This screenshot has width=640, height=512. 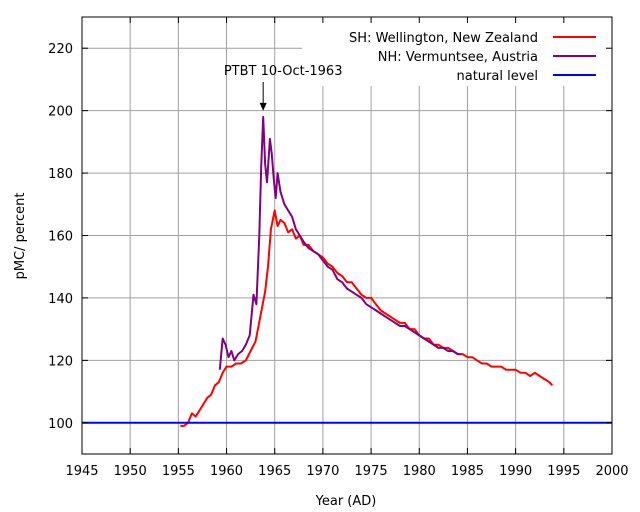 What do you see at coordinates (60, 361) in the screenshot?
I see `y-tick-label-1: 120` at bounding box center [60, 361].